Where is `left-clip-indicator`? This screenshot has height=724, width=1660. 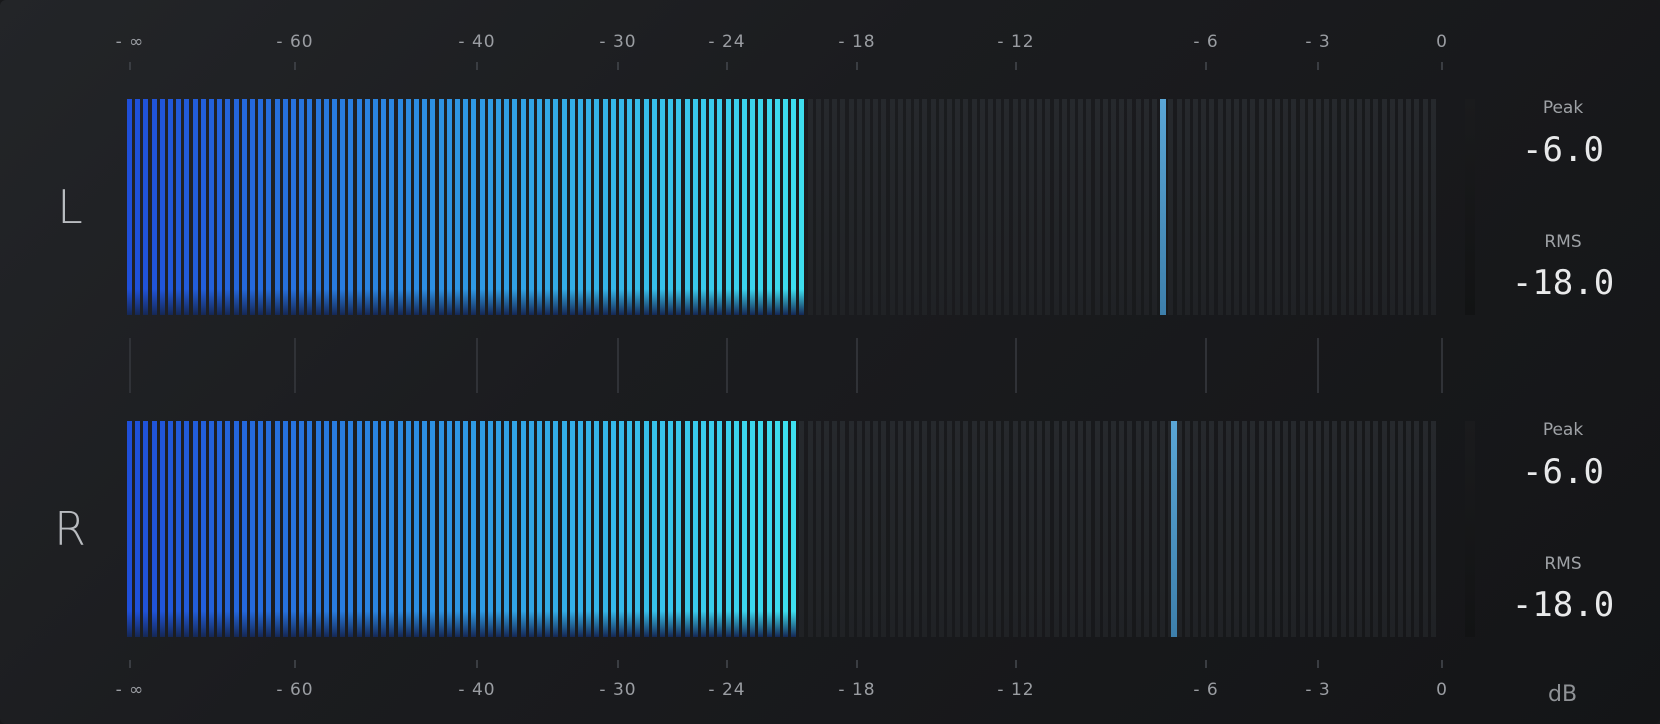 left-clip-indicator is located at coordinates (1470, 207).